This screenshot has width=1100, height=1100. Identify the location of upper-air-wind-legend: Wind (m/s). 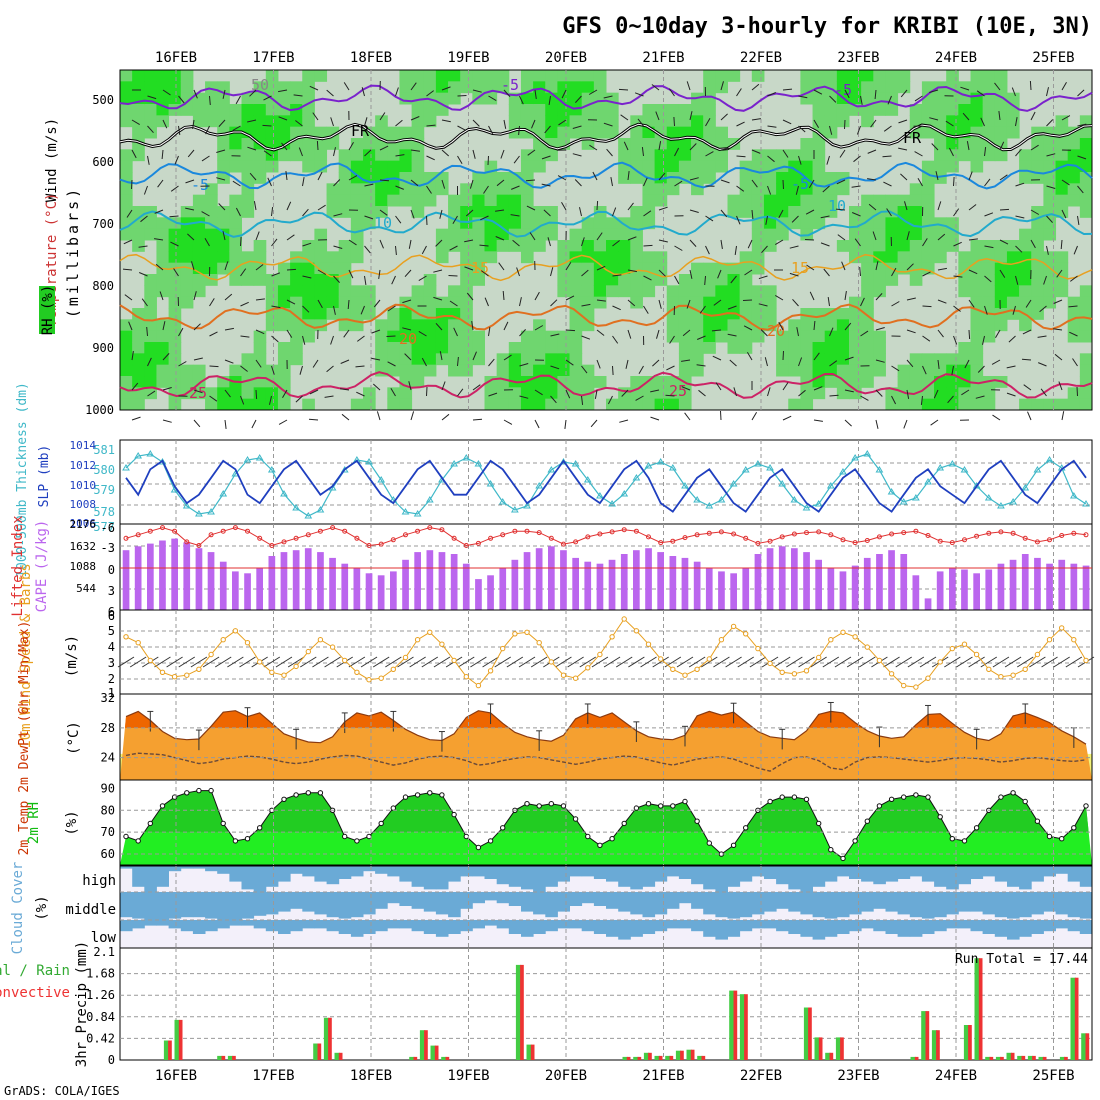
(52, 160).